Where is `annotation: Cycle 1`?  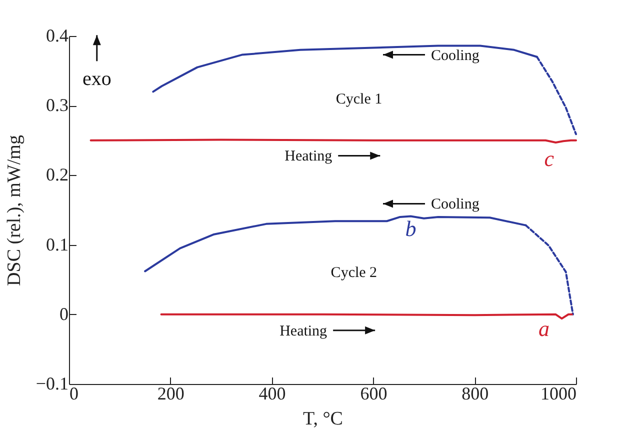 annotation: Cycle 1 is located at coordinates (359, 100).